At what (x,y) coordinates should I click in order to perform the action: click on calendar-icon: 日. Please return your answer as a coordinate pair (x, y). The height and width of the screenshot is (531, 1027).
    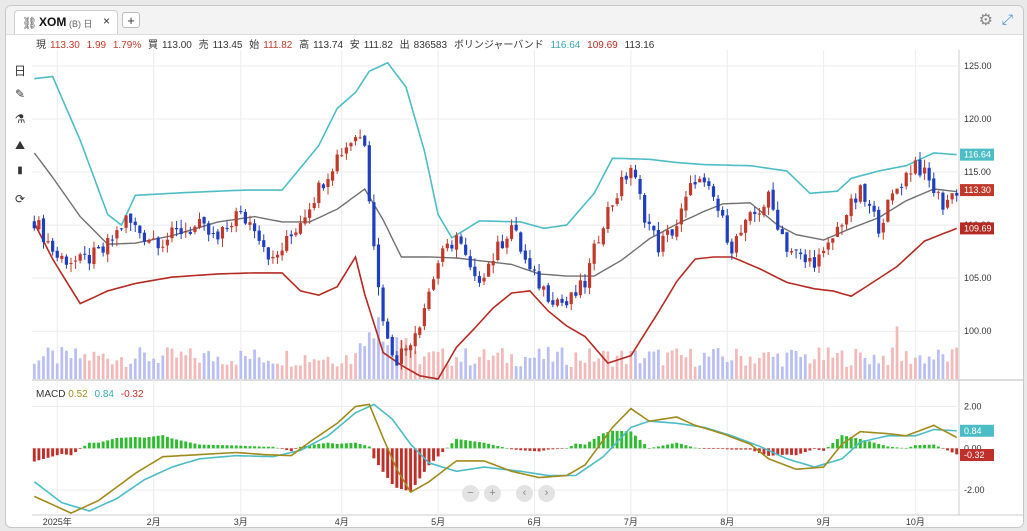
    Looking at the image, I should click on (19, 71).